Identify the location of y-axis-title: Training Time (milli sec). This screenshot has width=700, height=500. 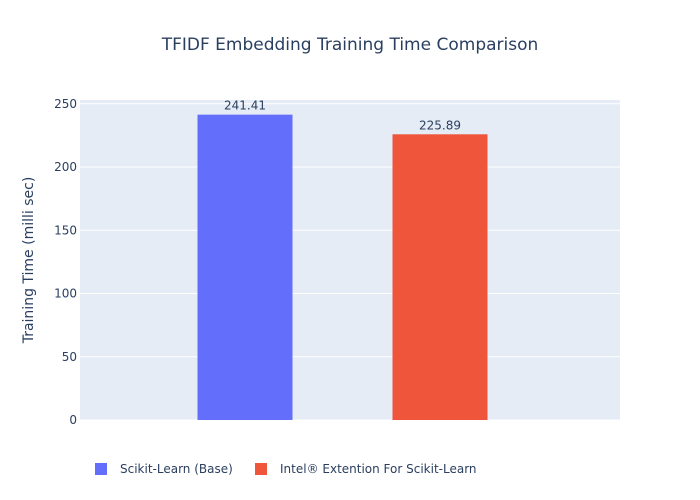
(29, 261).